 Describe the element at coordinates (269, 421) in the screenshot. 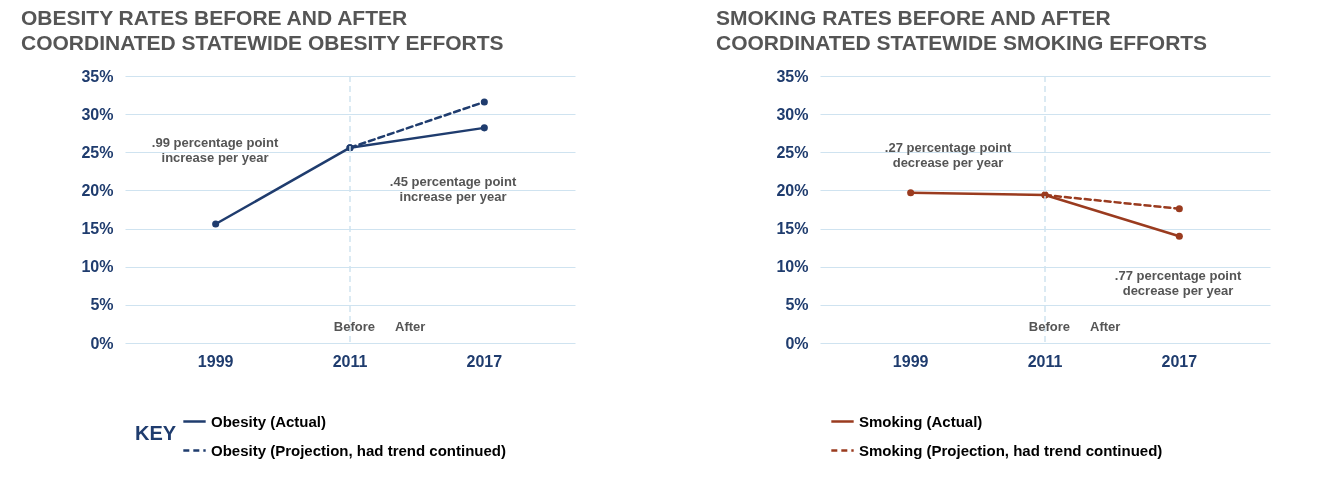

I see `legend-label: Obesity (Actual)` at that location.